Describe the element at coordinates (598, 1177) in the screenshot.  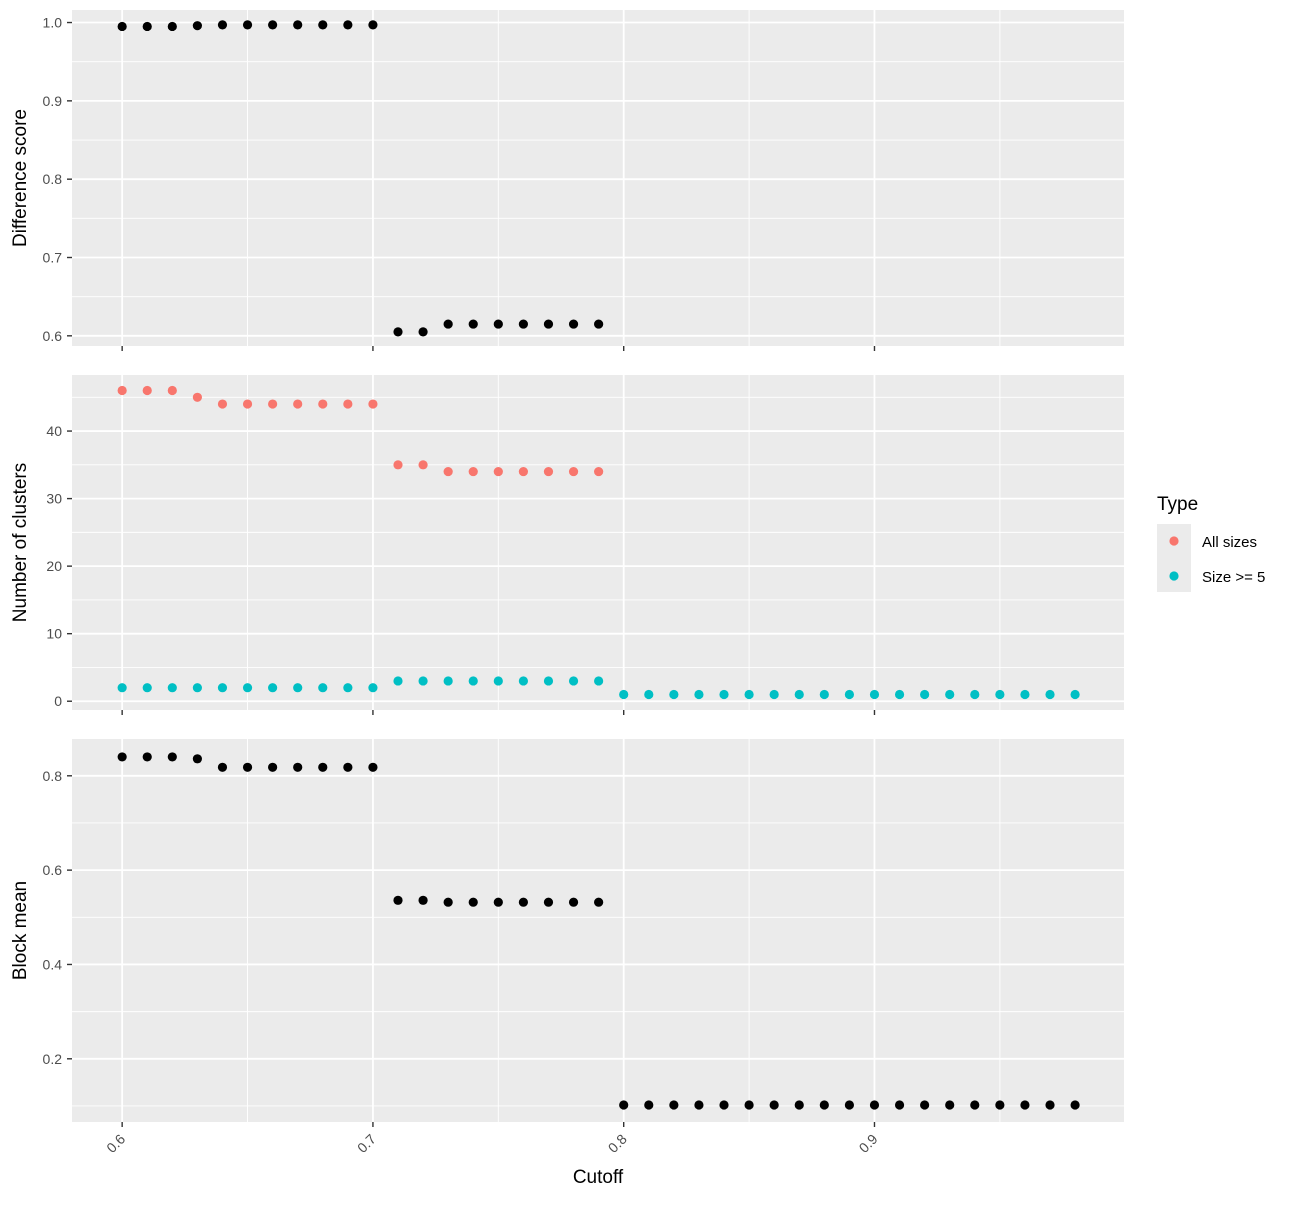
I see `x-axis-title: Cutoff` at that location.